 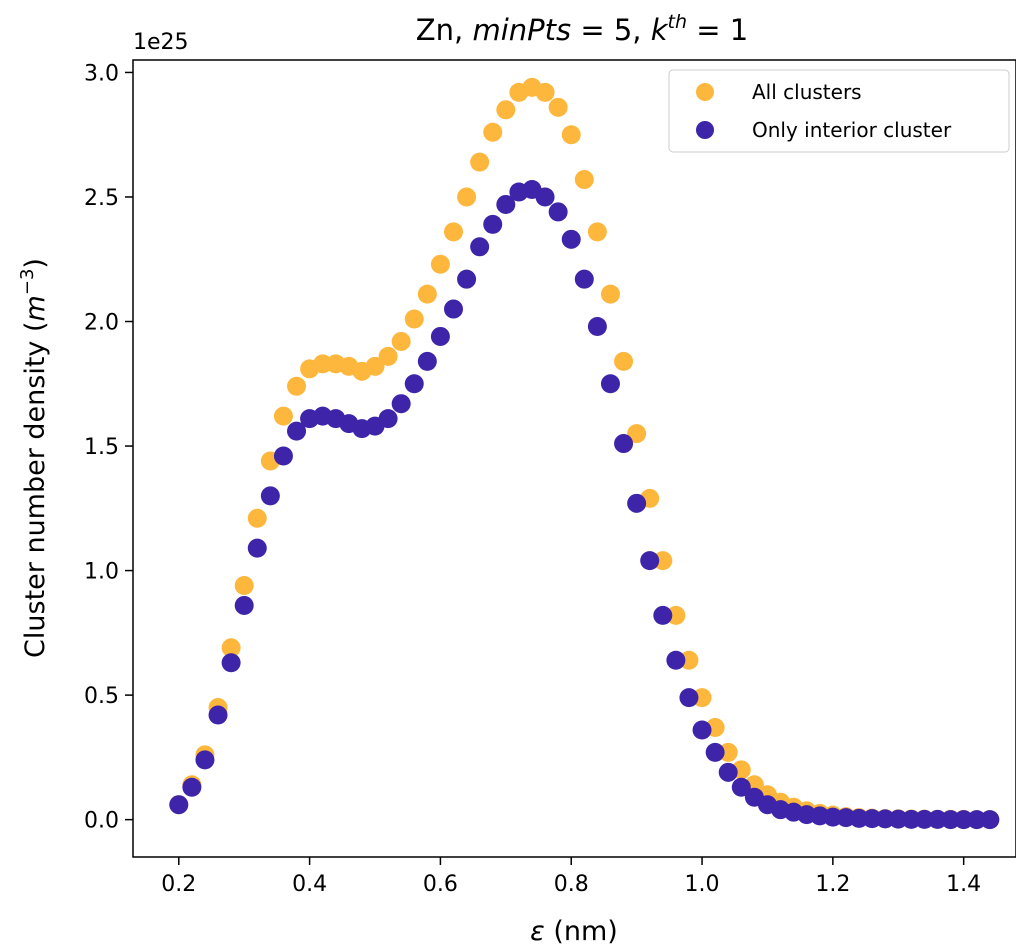 I want to click on legend-marker-only-interior-cluster, so click(x=705, y=130).